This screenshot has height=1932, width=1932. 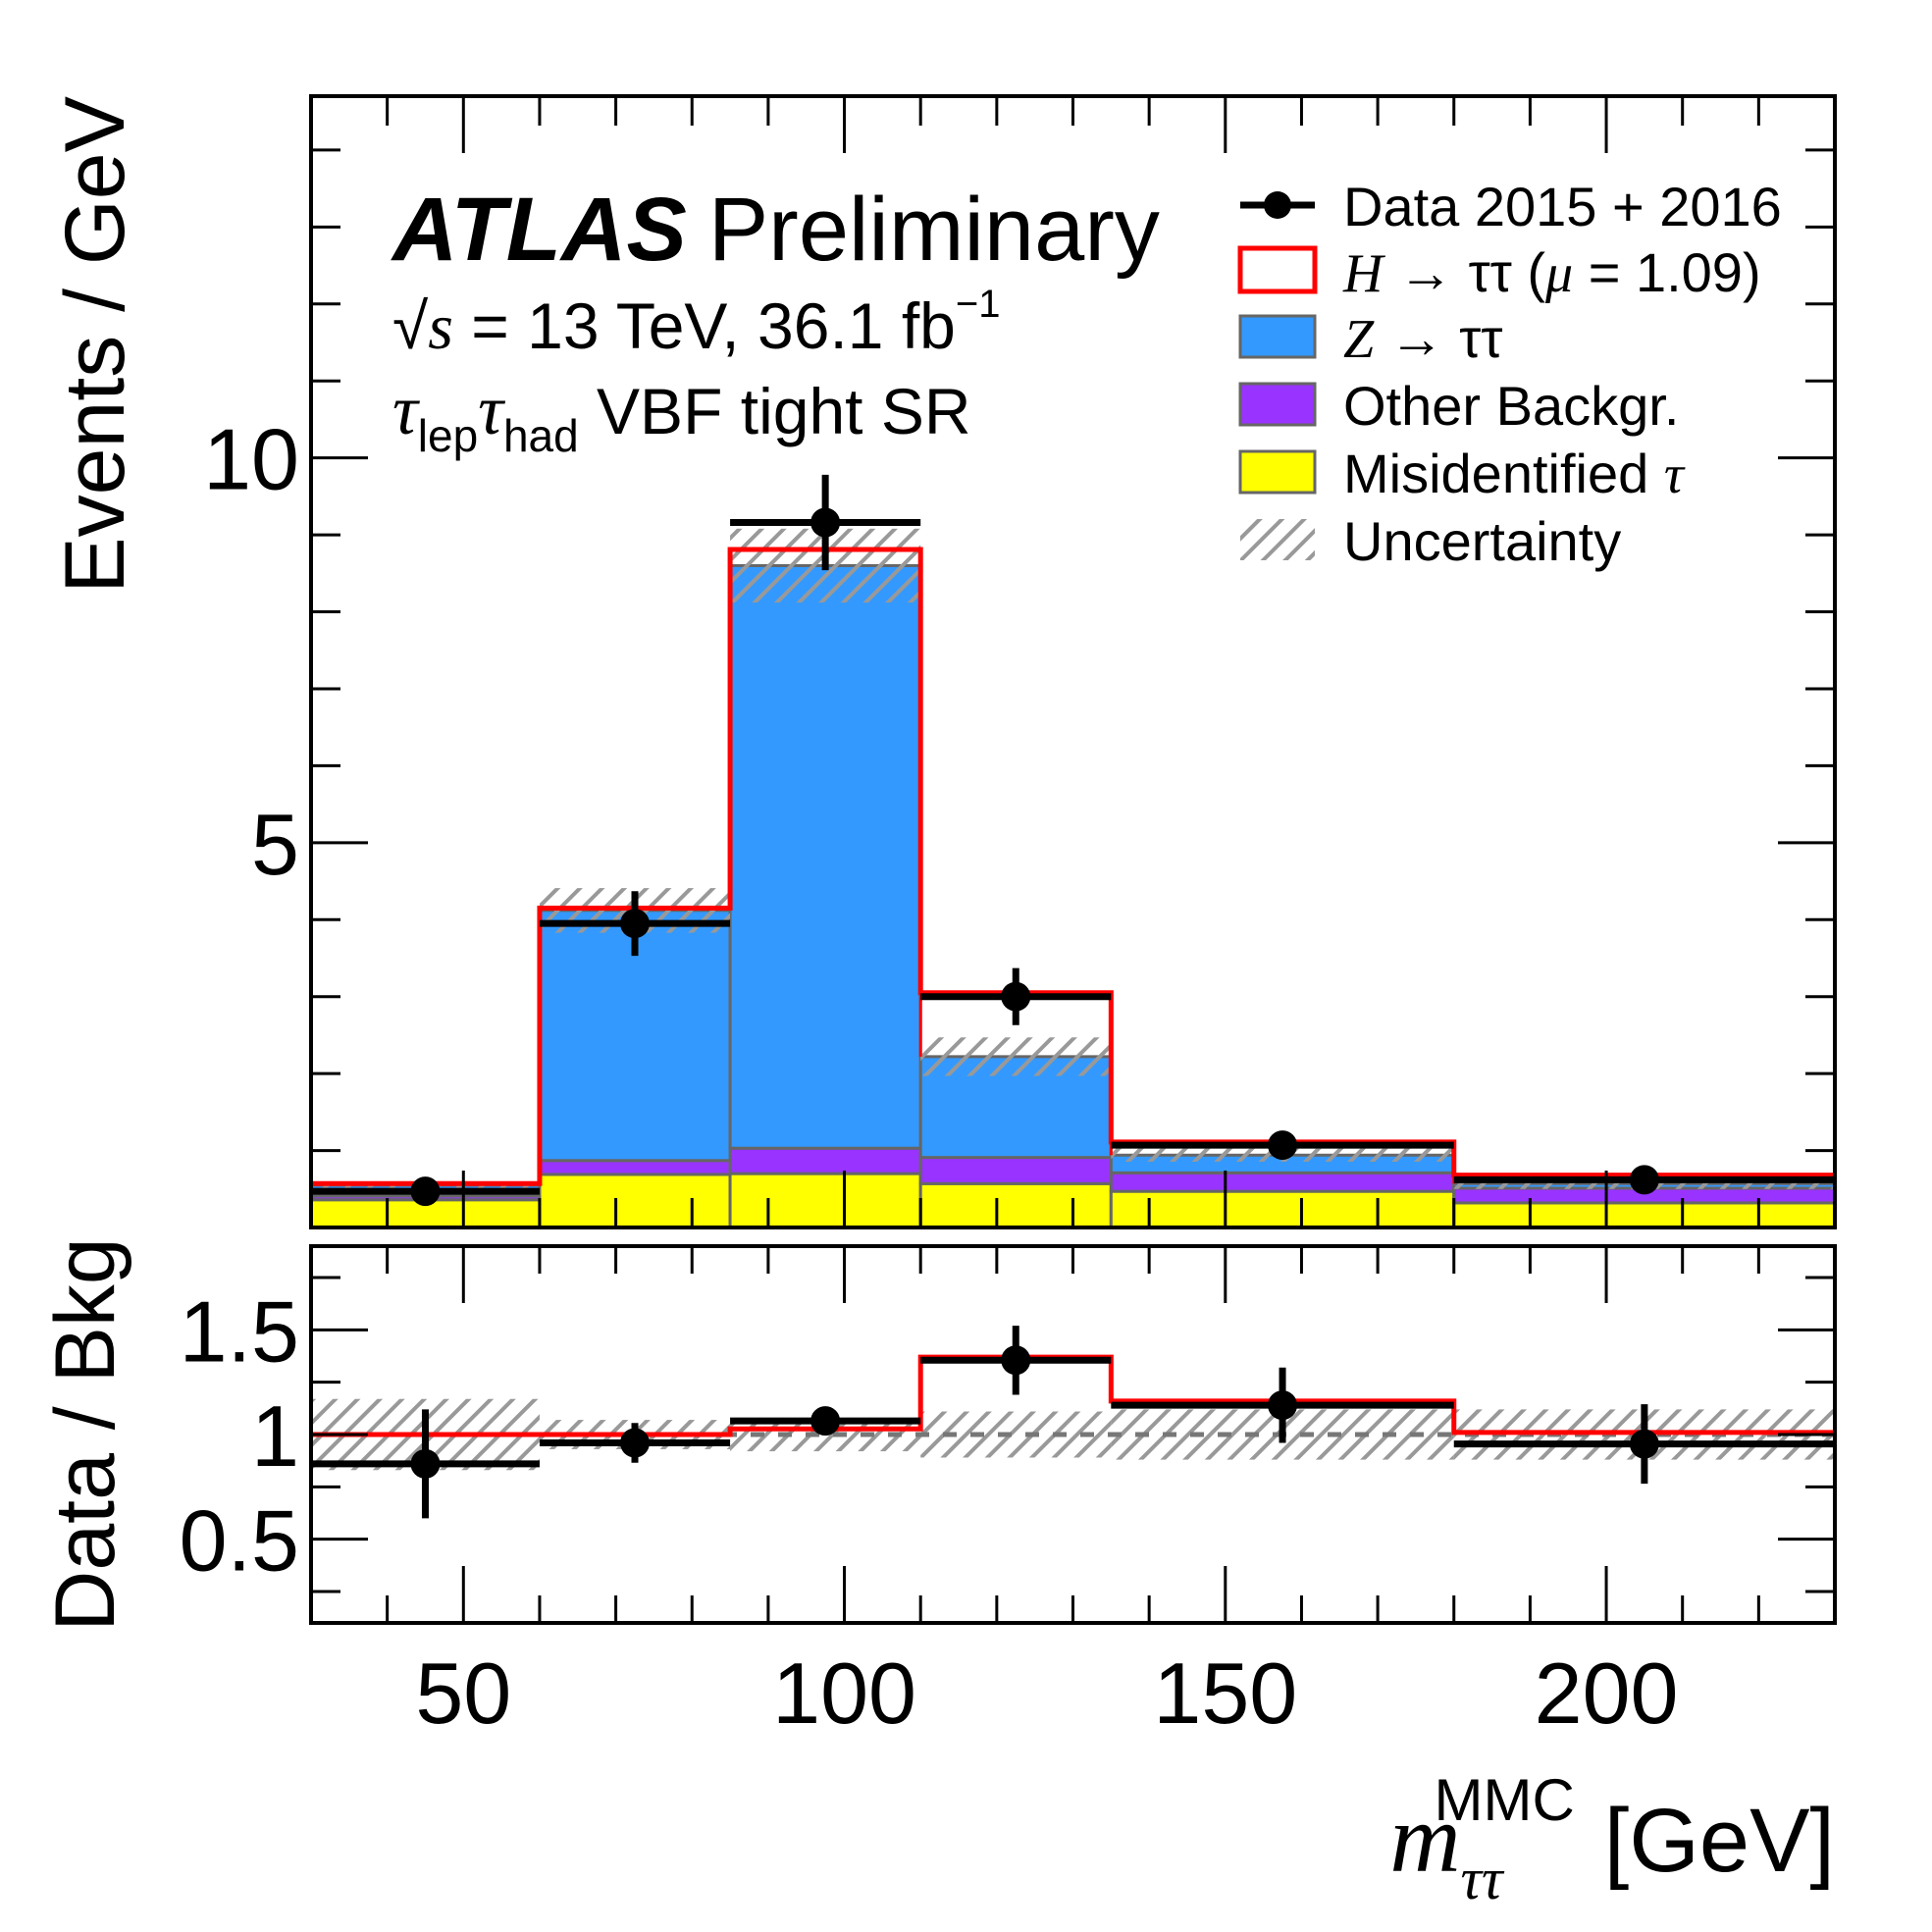 What do you see at coordinates (1278, 205) in the screenshot?
I see `legend-data-marker` at bounding box center [1278, 205].